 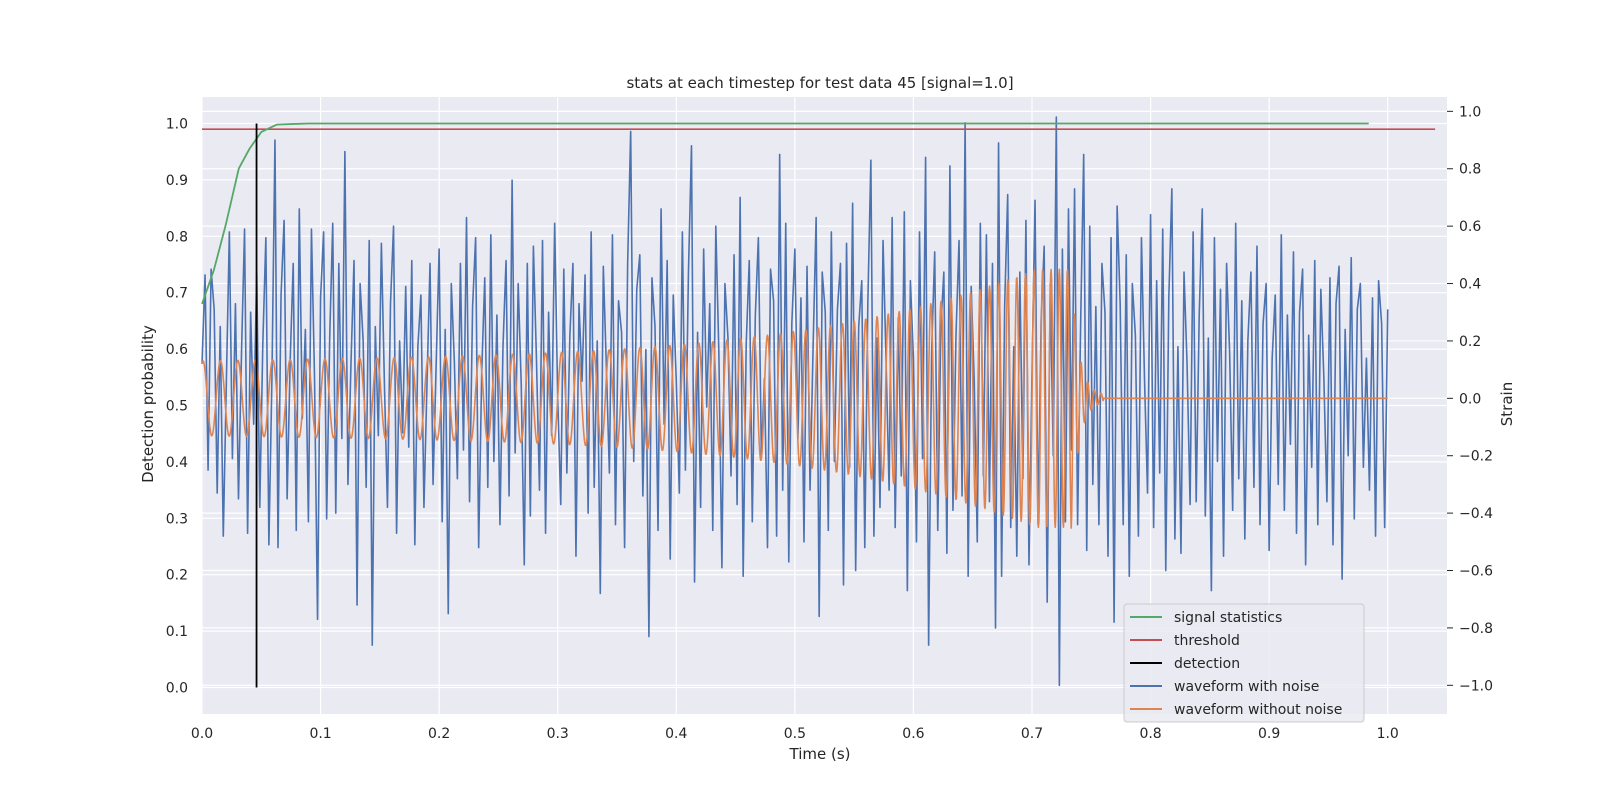 What do you see at coordinates (177, 181) in the screenshot?
I see `y-tick-label: 0.9` at bounding box center [177, 181].